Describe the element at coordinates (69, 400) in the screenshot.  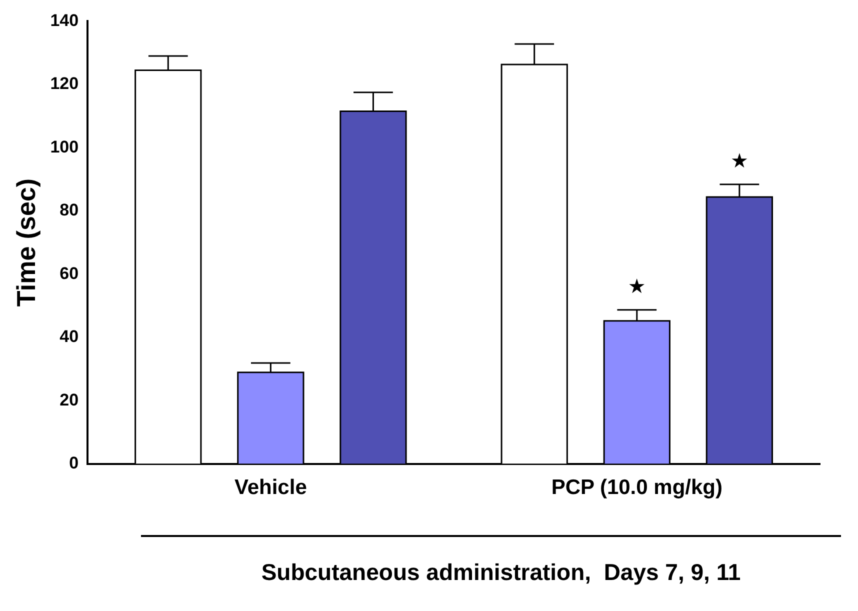
I see `y-tick-label: 20` at that location.